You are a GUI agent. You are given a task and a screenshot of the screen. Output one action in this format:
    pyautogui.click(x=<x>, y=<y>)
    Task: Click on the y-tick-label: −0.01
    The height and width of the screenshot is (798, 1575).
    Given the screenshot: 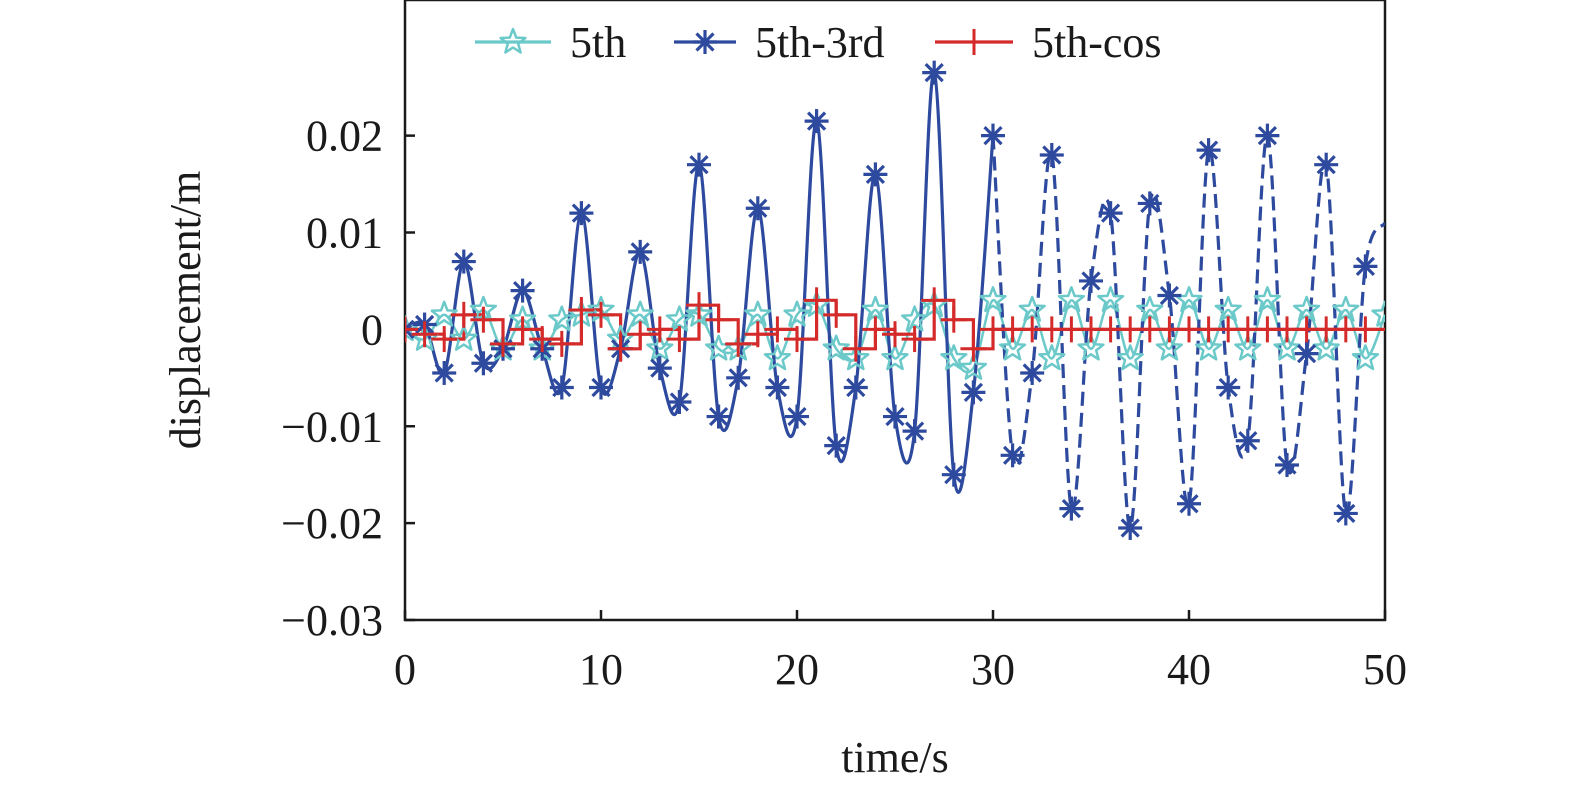 What is the action you would take?
    pyautogui.click(x=332, y=426)
    